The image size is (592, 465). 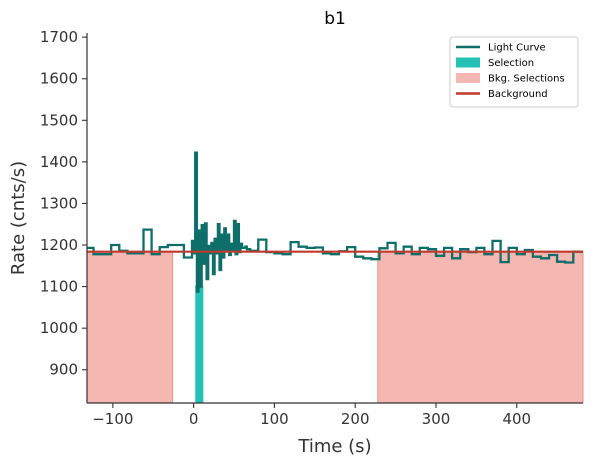 I want to click on y-tick-label: 1700, so click(x=59, y=37).